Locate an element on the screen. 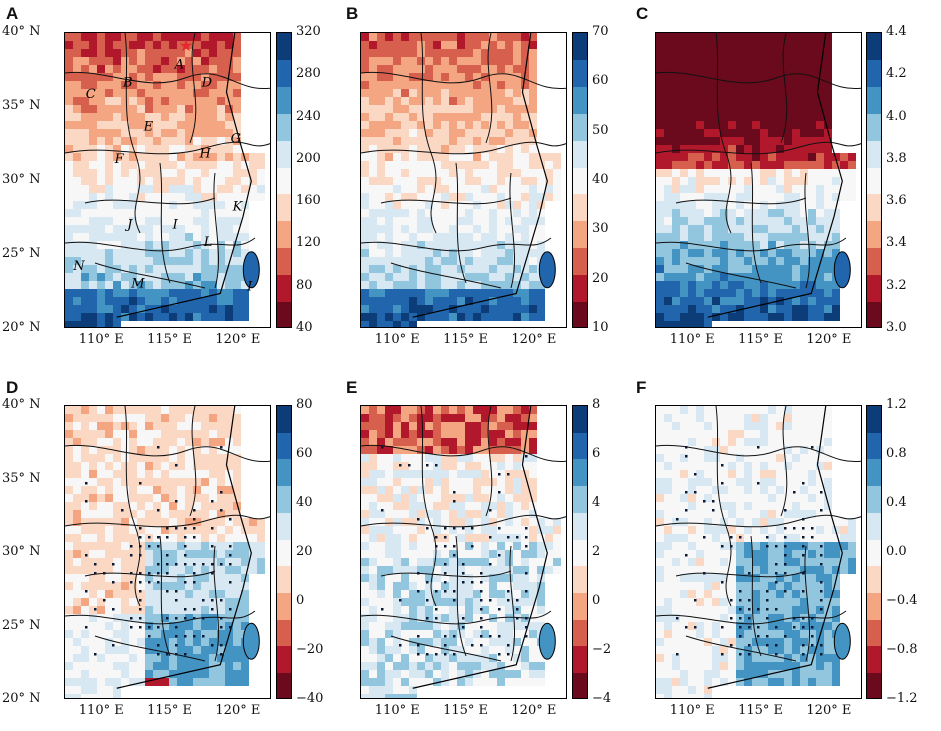  significance-dot is located at coordinates (167, 555).